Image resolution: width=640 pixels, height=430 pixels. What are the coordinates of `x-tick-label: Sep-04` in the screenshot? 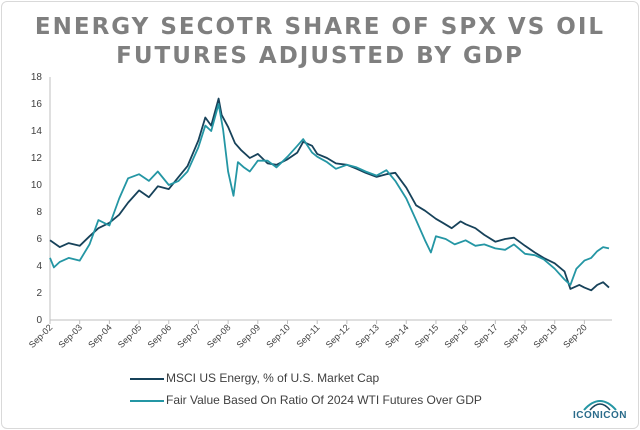 It's located at (100, 336).